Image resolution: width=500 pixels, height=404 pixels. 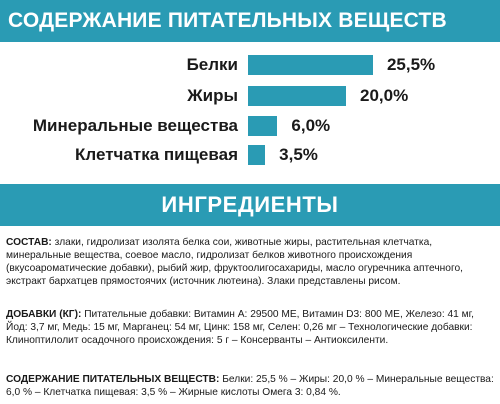 I want to click on nutrient-value: 6,0%, so click(x=311, y=125).